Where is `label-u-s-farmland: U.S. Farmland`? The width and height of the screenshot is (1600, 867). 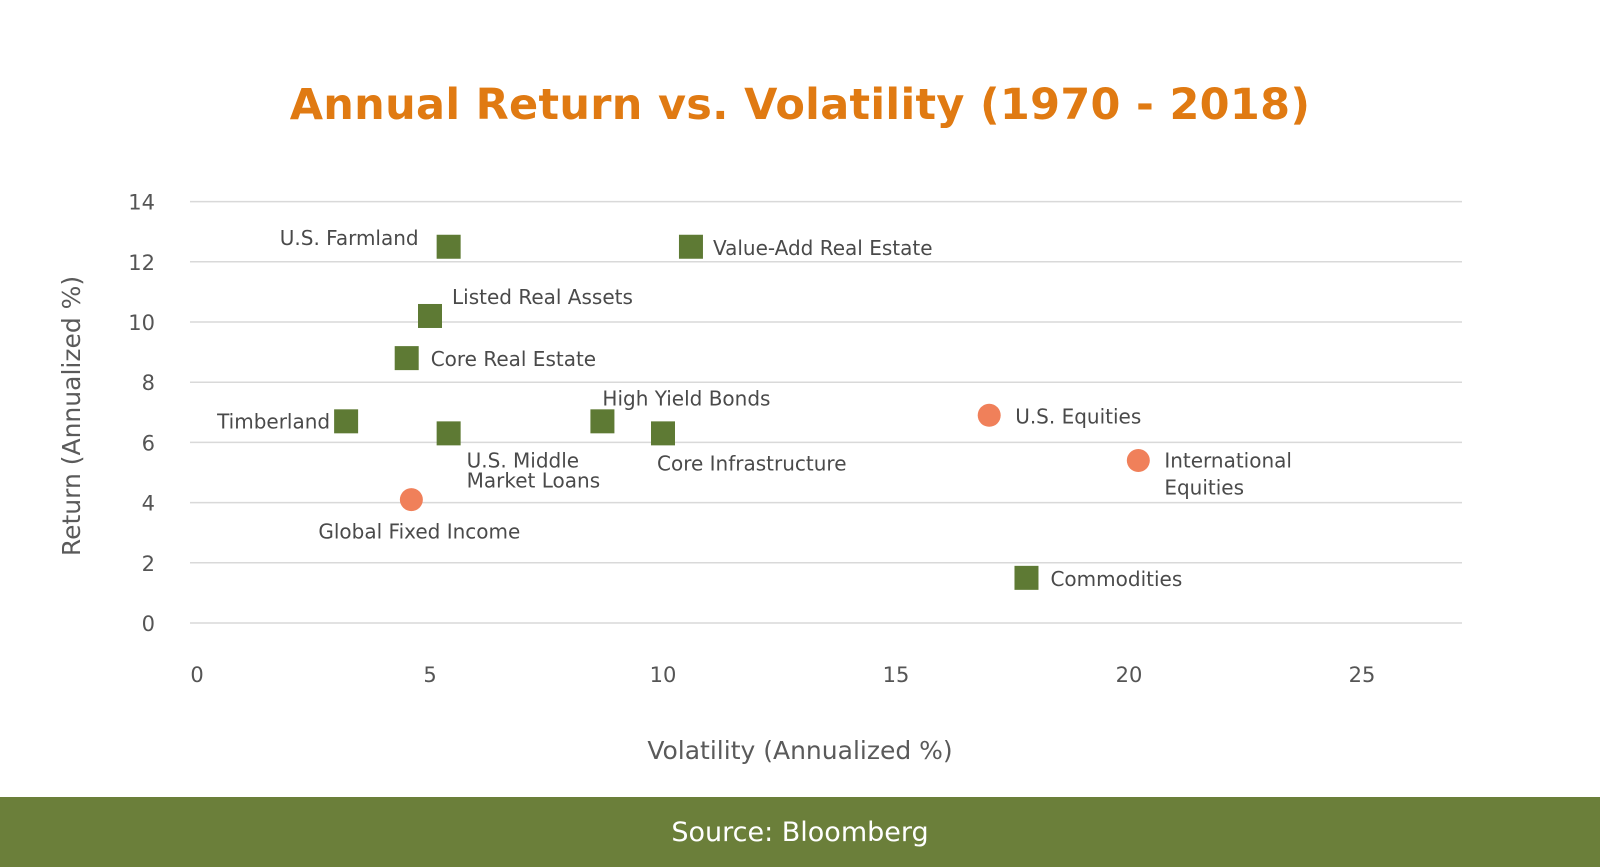 label-u-s-farmland: U.S. Farmland is located at coordinates (349, 238).